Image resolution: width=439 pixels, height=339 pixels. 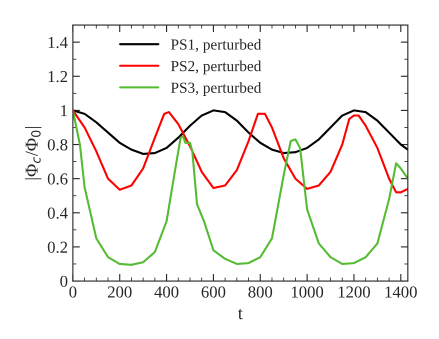 What do you see at coordinates (58, 247) in the screenshot?
I see `y-tick-label: 0.2` at bounding box center [58, 247].